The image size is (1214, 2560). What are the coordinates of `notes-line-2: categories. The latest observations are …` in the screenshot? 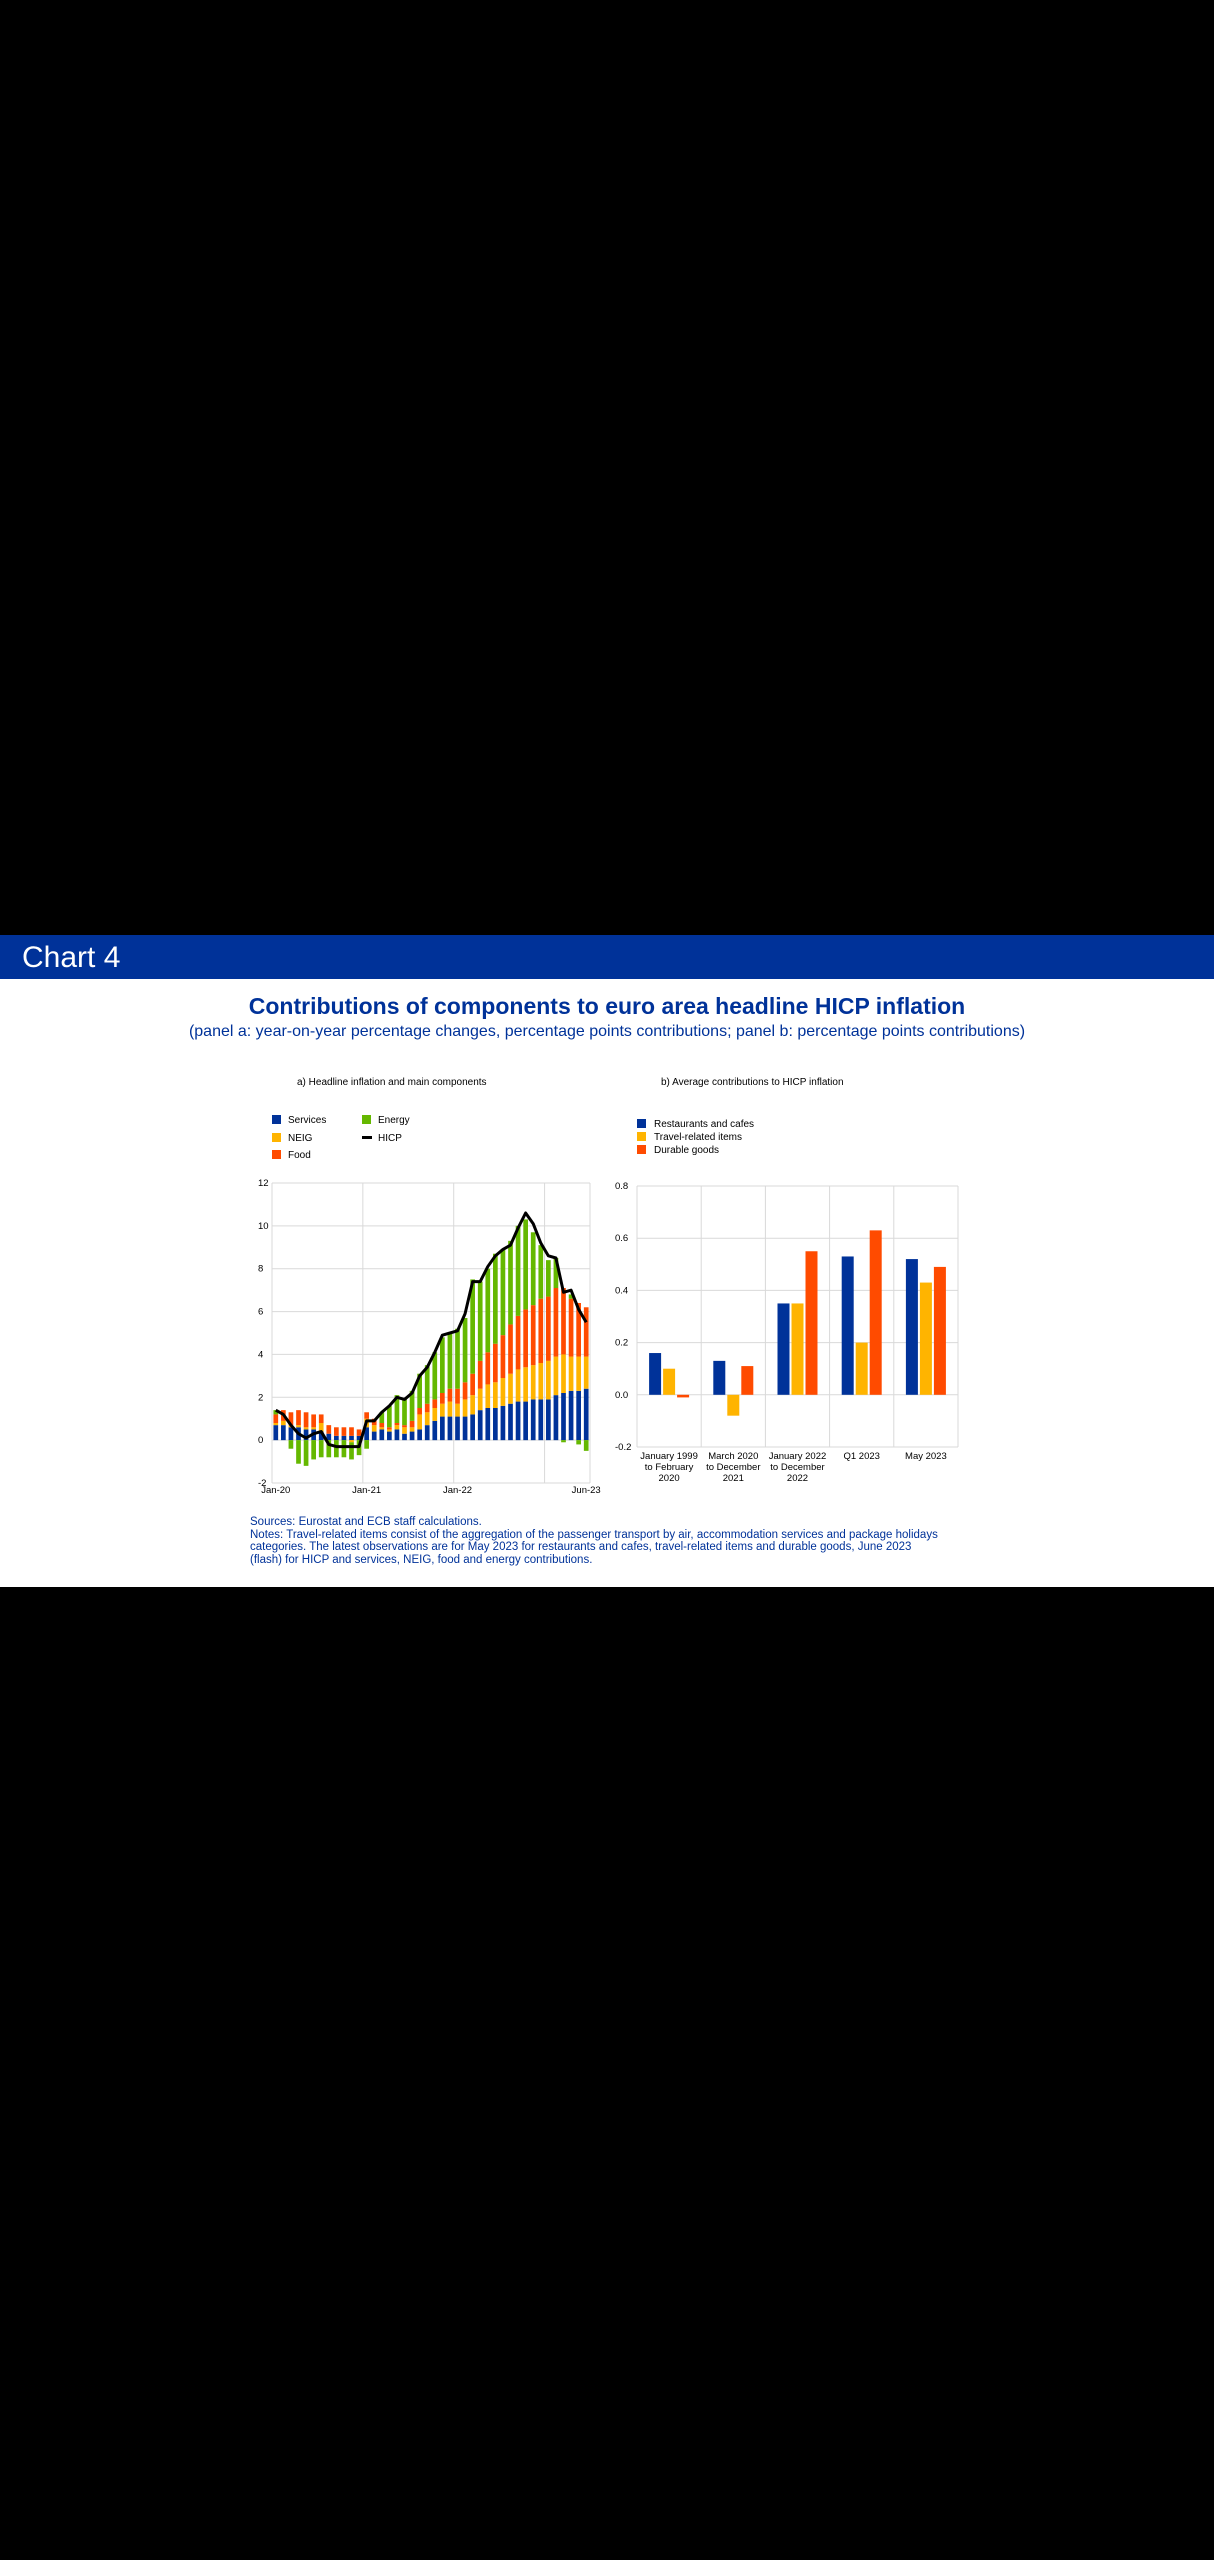 It's located at (581, 1547).